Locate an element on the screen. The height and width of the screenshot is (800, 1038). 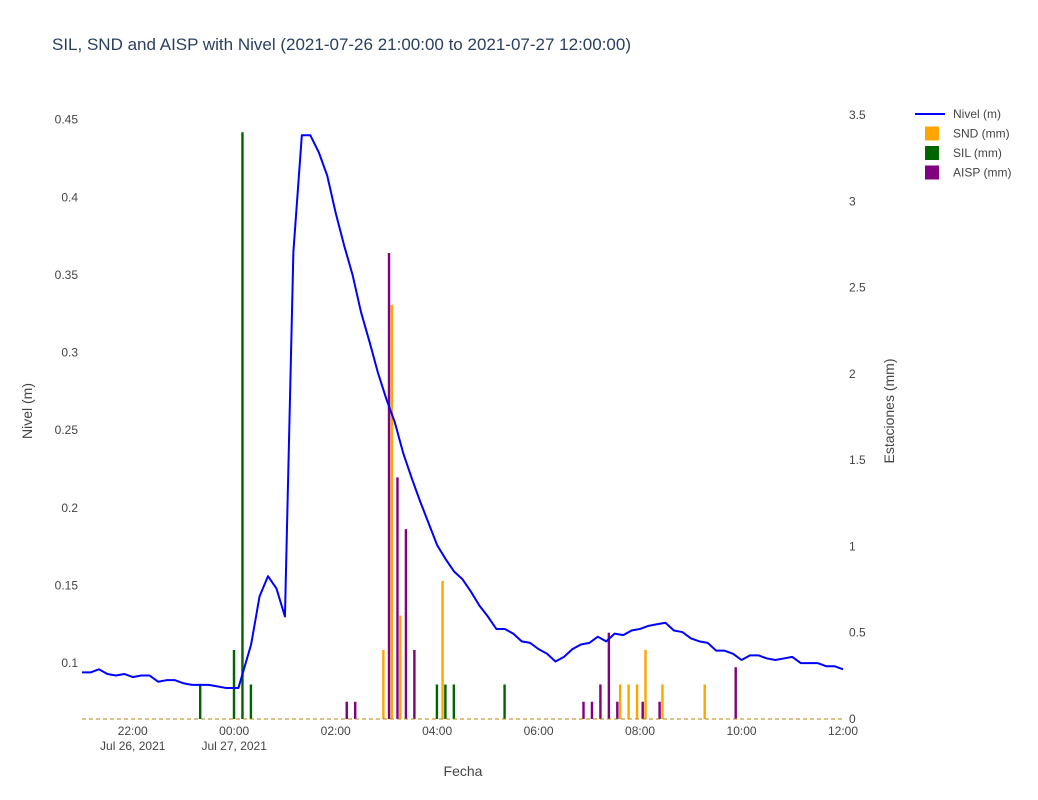
bar-sil: SIL (mm) 2021-07-27 04:00: 0.2 is located at coordinates (437, 701).